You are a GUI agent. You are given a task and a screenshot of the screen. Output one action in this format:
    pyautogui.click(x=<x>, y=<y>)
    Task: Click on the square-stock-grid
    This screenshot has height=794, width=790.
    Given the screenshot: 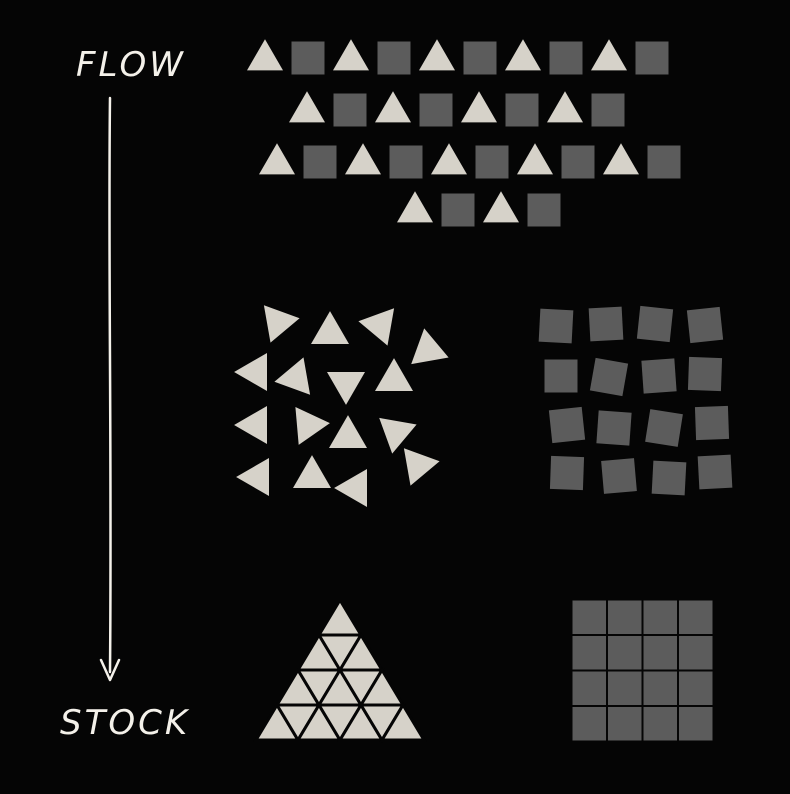 What is the action you would take?
    pyautogui.click(x=642, y=670)
    